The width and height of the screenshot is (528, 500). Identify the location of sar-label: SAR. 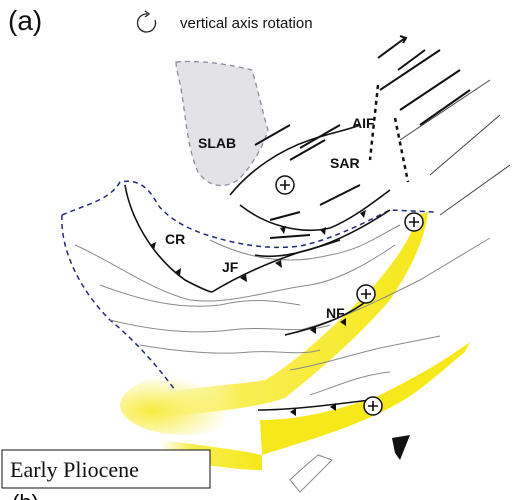
(345, 163).